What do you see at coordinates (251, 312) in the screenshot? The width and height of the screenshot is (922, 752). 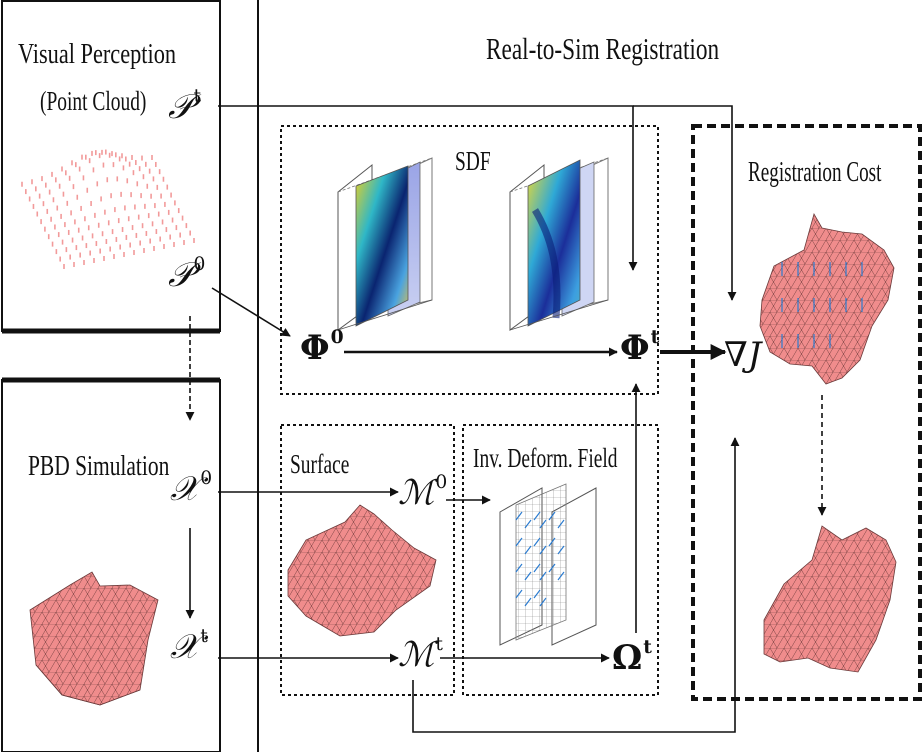 I see `arrow-p0-to-phi0` at bounding box center [251, 312].